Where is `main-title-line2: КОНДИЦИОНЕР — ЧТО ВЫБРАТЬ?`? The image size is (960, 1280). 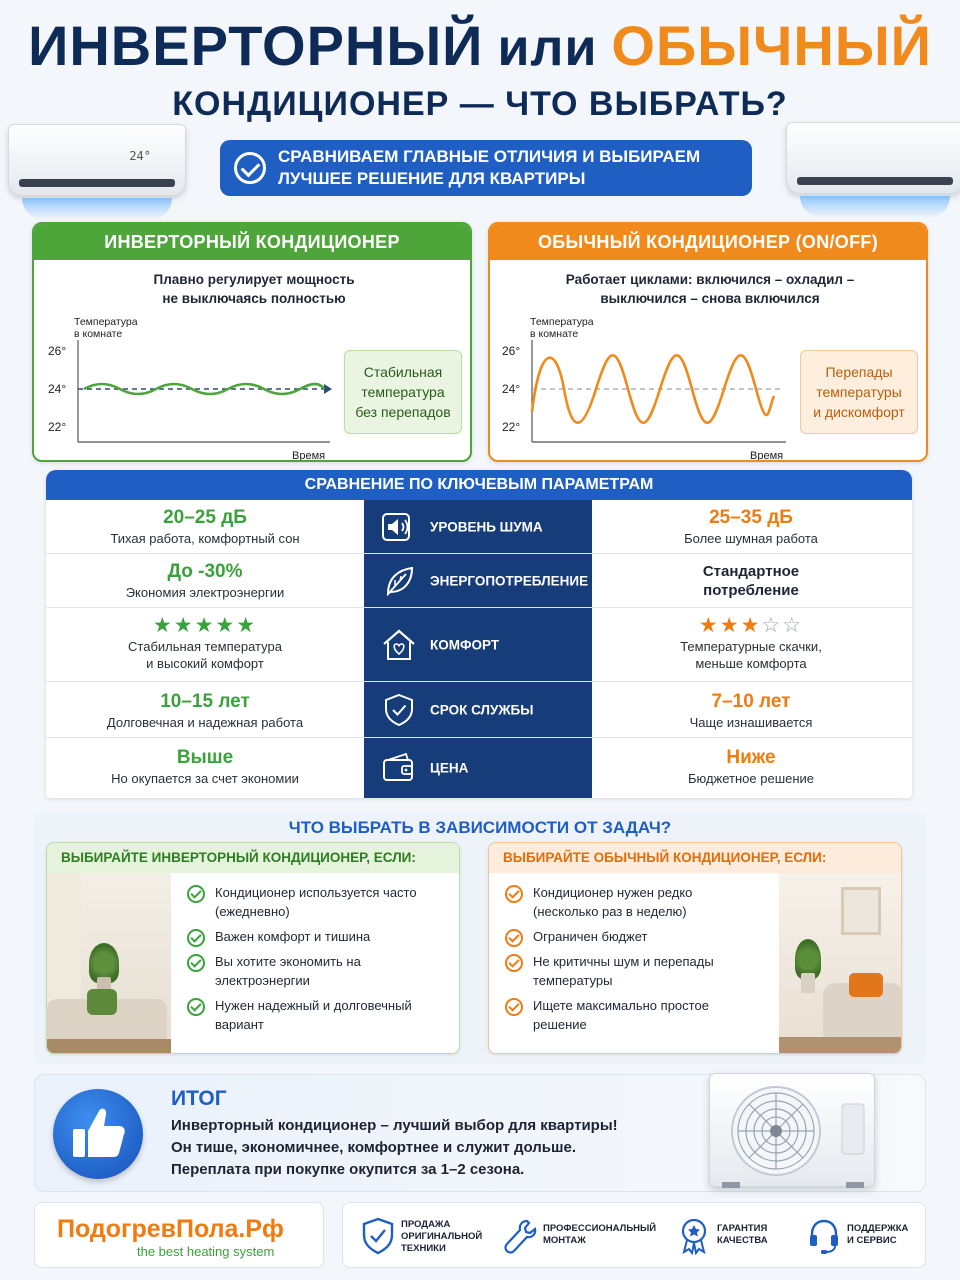 main-title-line2: КОНДИЦИОНЕР — ЧТО ВЫБРАТЬ? is located at coordinates (480, 104).